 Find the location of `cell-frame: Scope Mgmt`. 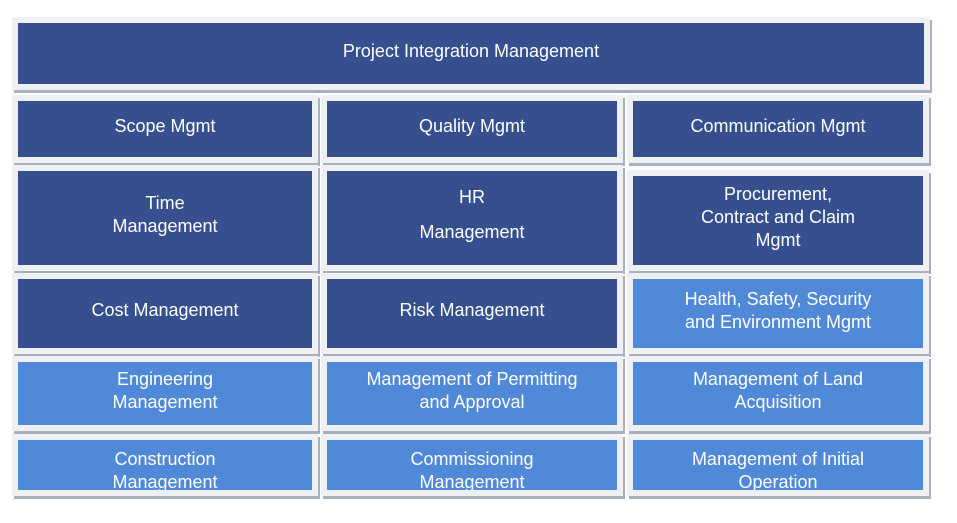

cell-frame: Scope Mgmt is located at coordinates (165, 129).